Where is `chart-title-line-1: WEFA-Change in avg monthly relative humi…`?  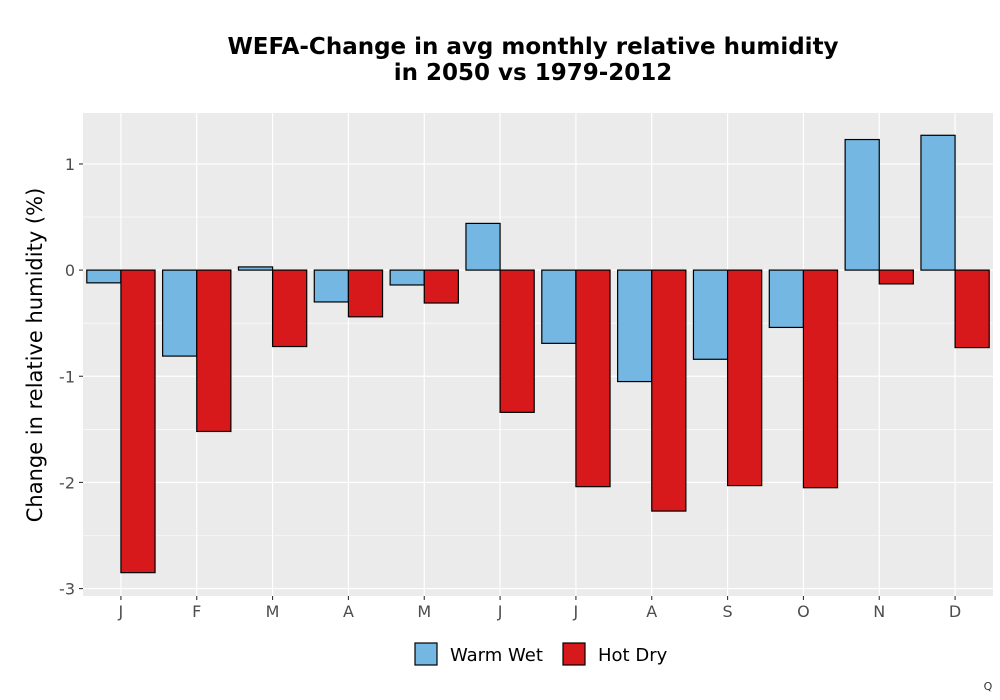 chart-title-line-1: WEFA-Change in avg monthly relative humi… is located at coordinates (532, 47).